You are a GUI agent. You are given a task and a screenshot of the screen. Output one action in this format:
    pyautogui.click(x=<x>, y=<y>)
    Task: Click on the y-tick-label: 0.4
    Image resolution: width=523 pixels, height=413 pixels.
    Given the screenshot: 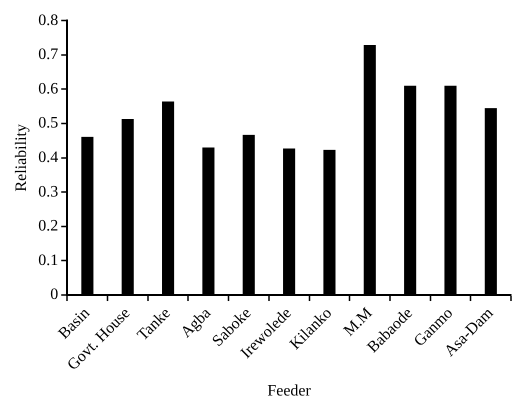 What is the action you would take?
    pyautogui.click(x=48, y=157)
    